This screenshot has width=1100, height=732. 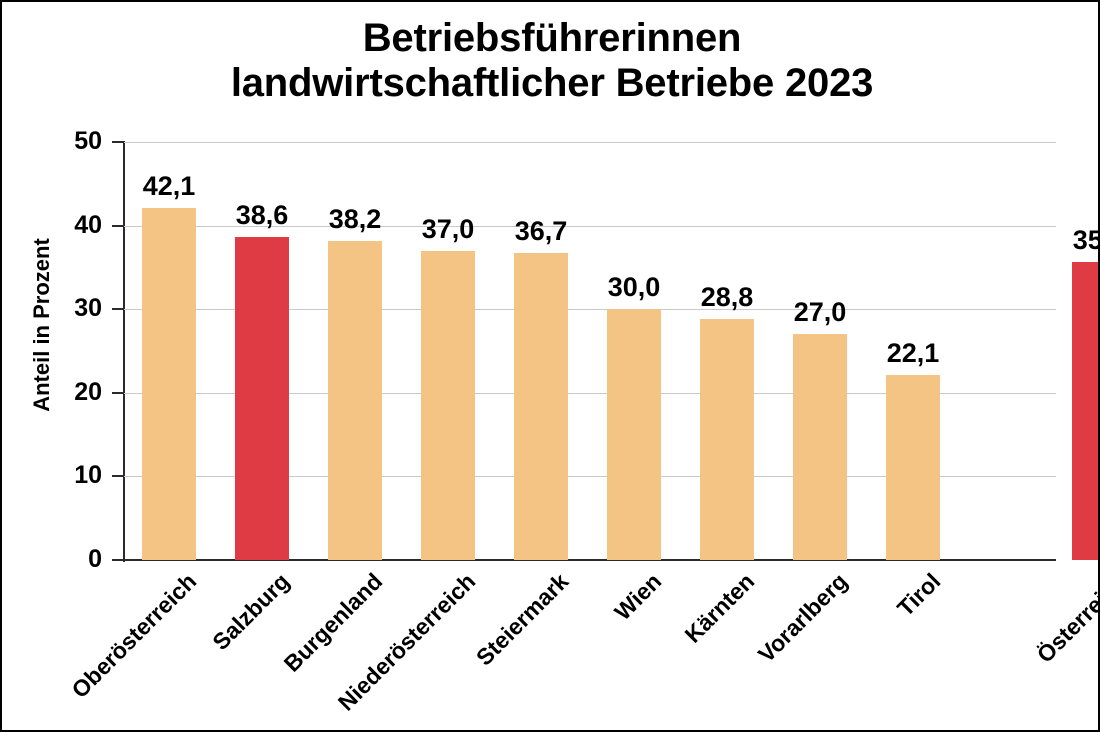 What do you see at coordinates (355, 218) in the screenshot?
I see `bar-value-label: 38,2` at bounding box center [355, 218].